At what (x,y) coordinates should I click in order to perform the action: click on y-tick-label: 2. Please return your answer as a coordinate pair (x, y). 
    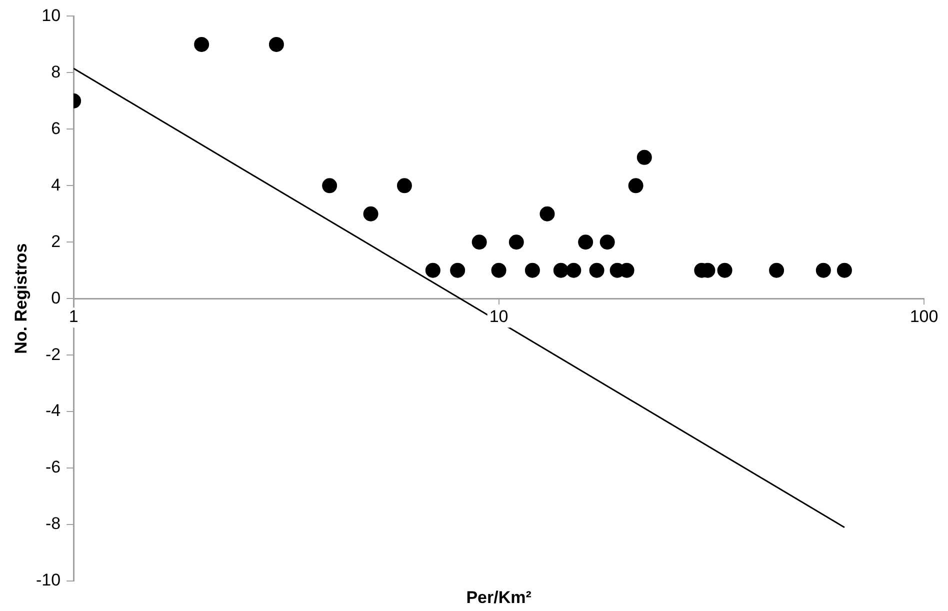
    Looking at the image, I should click on (56, 241).